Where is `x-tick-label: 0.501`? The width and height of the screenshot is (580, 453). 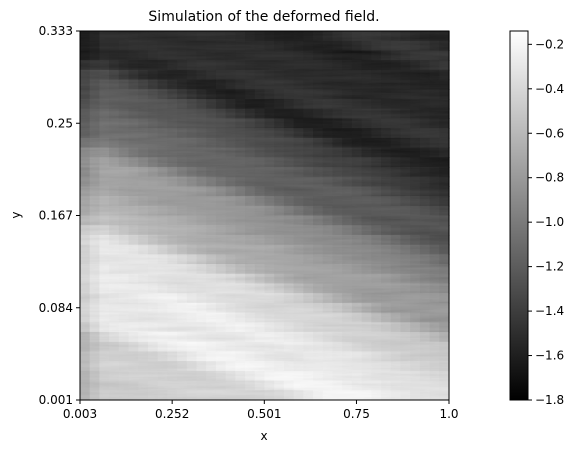 x-tick-label: 0.501 is located at coordinates (264, 414).